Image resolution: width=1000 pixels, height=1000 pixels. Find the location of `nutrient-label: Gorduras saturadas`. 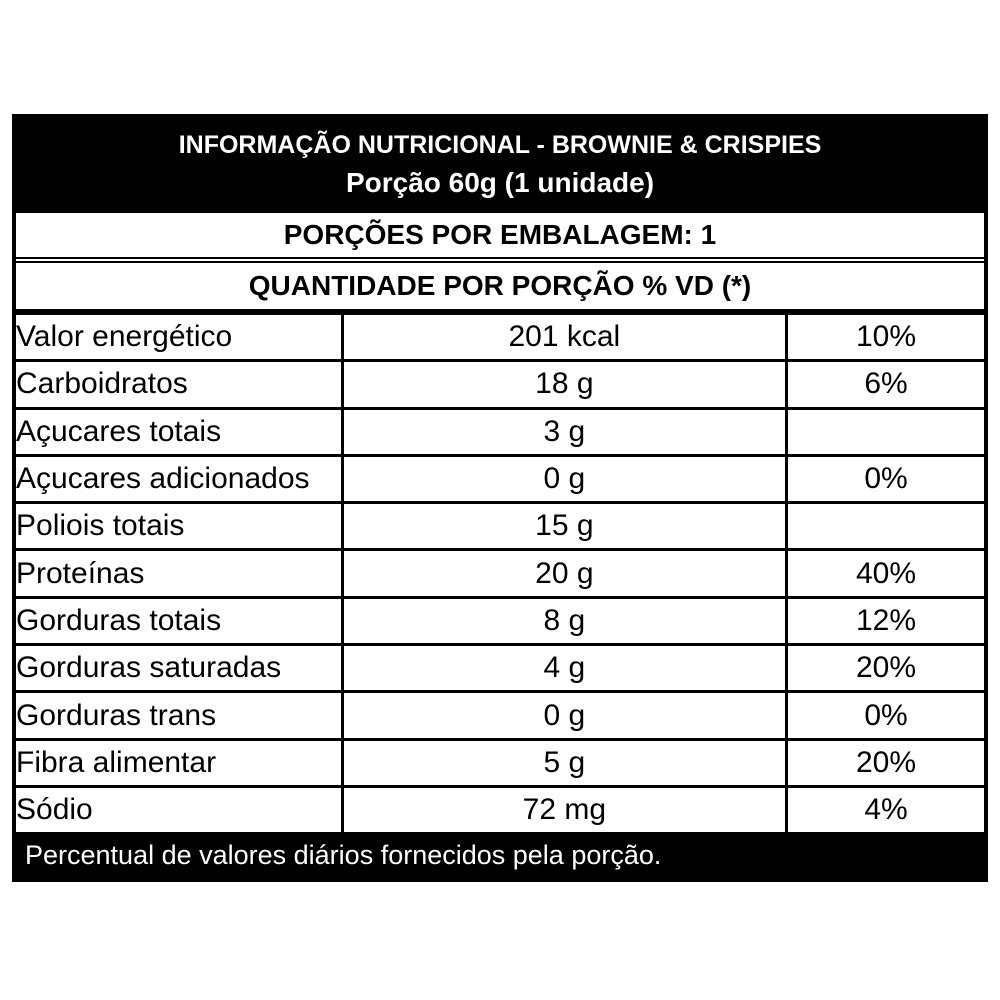

nutrient-label: Gorduras saturadas is located at coordinates (180, 668).